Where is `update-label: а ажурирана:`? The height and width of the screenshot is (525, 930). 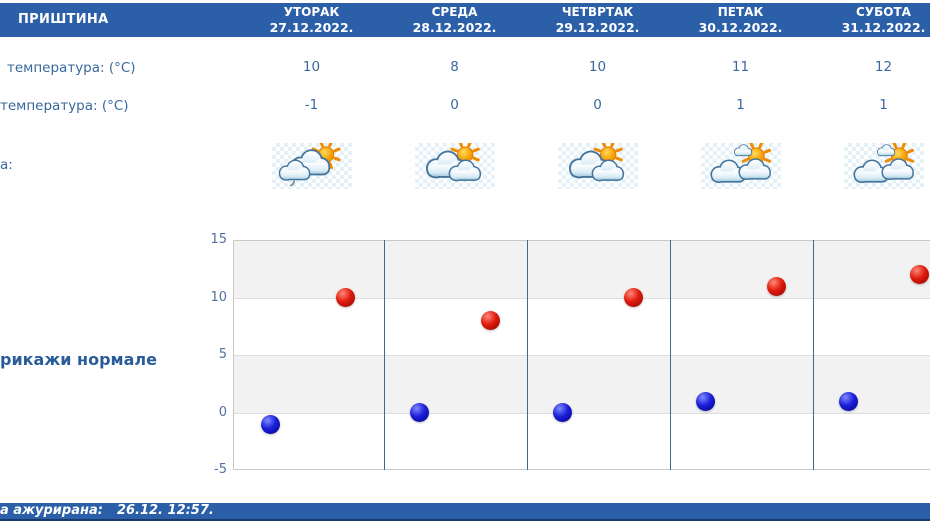
update-label: а ажурирана: is located at coordinates (51, 510).